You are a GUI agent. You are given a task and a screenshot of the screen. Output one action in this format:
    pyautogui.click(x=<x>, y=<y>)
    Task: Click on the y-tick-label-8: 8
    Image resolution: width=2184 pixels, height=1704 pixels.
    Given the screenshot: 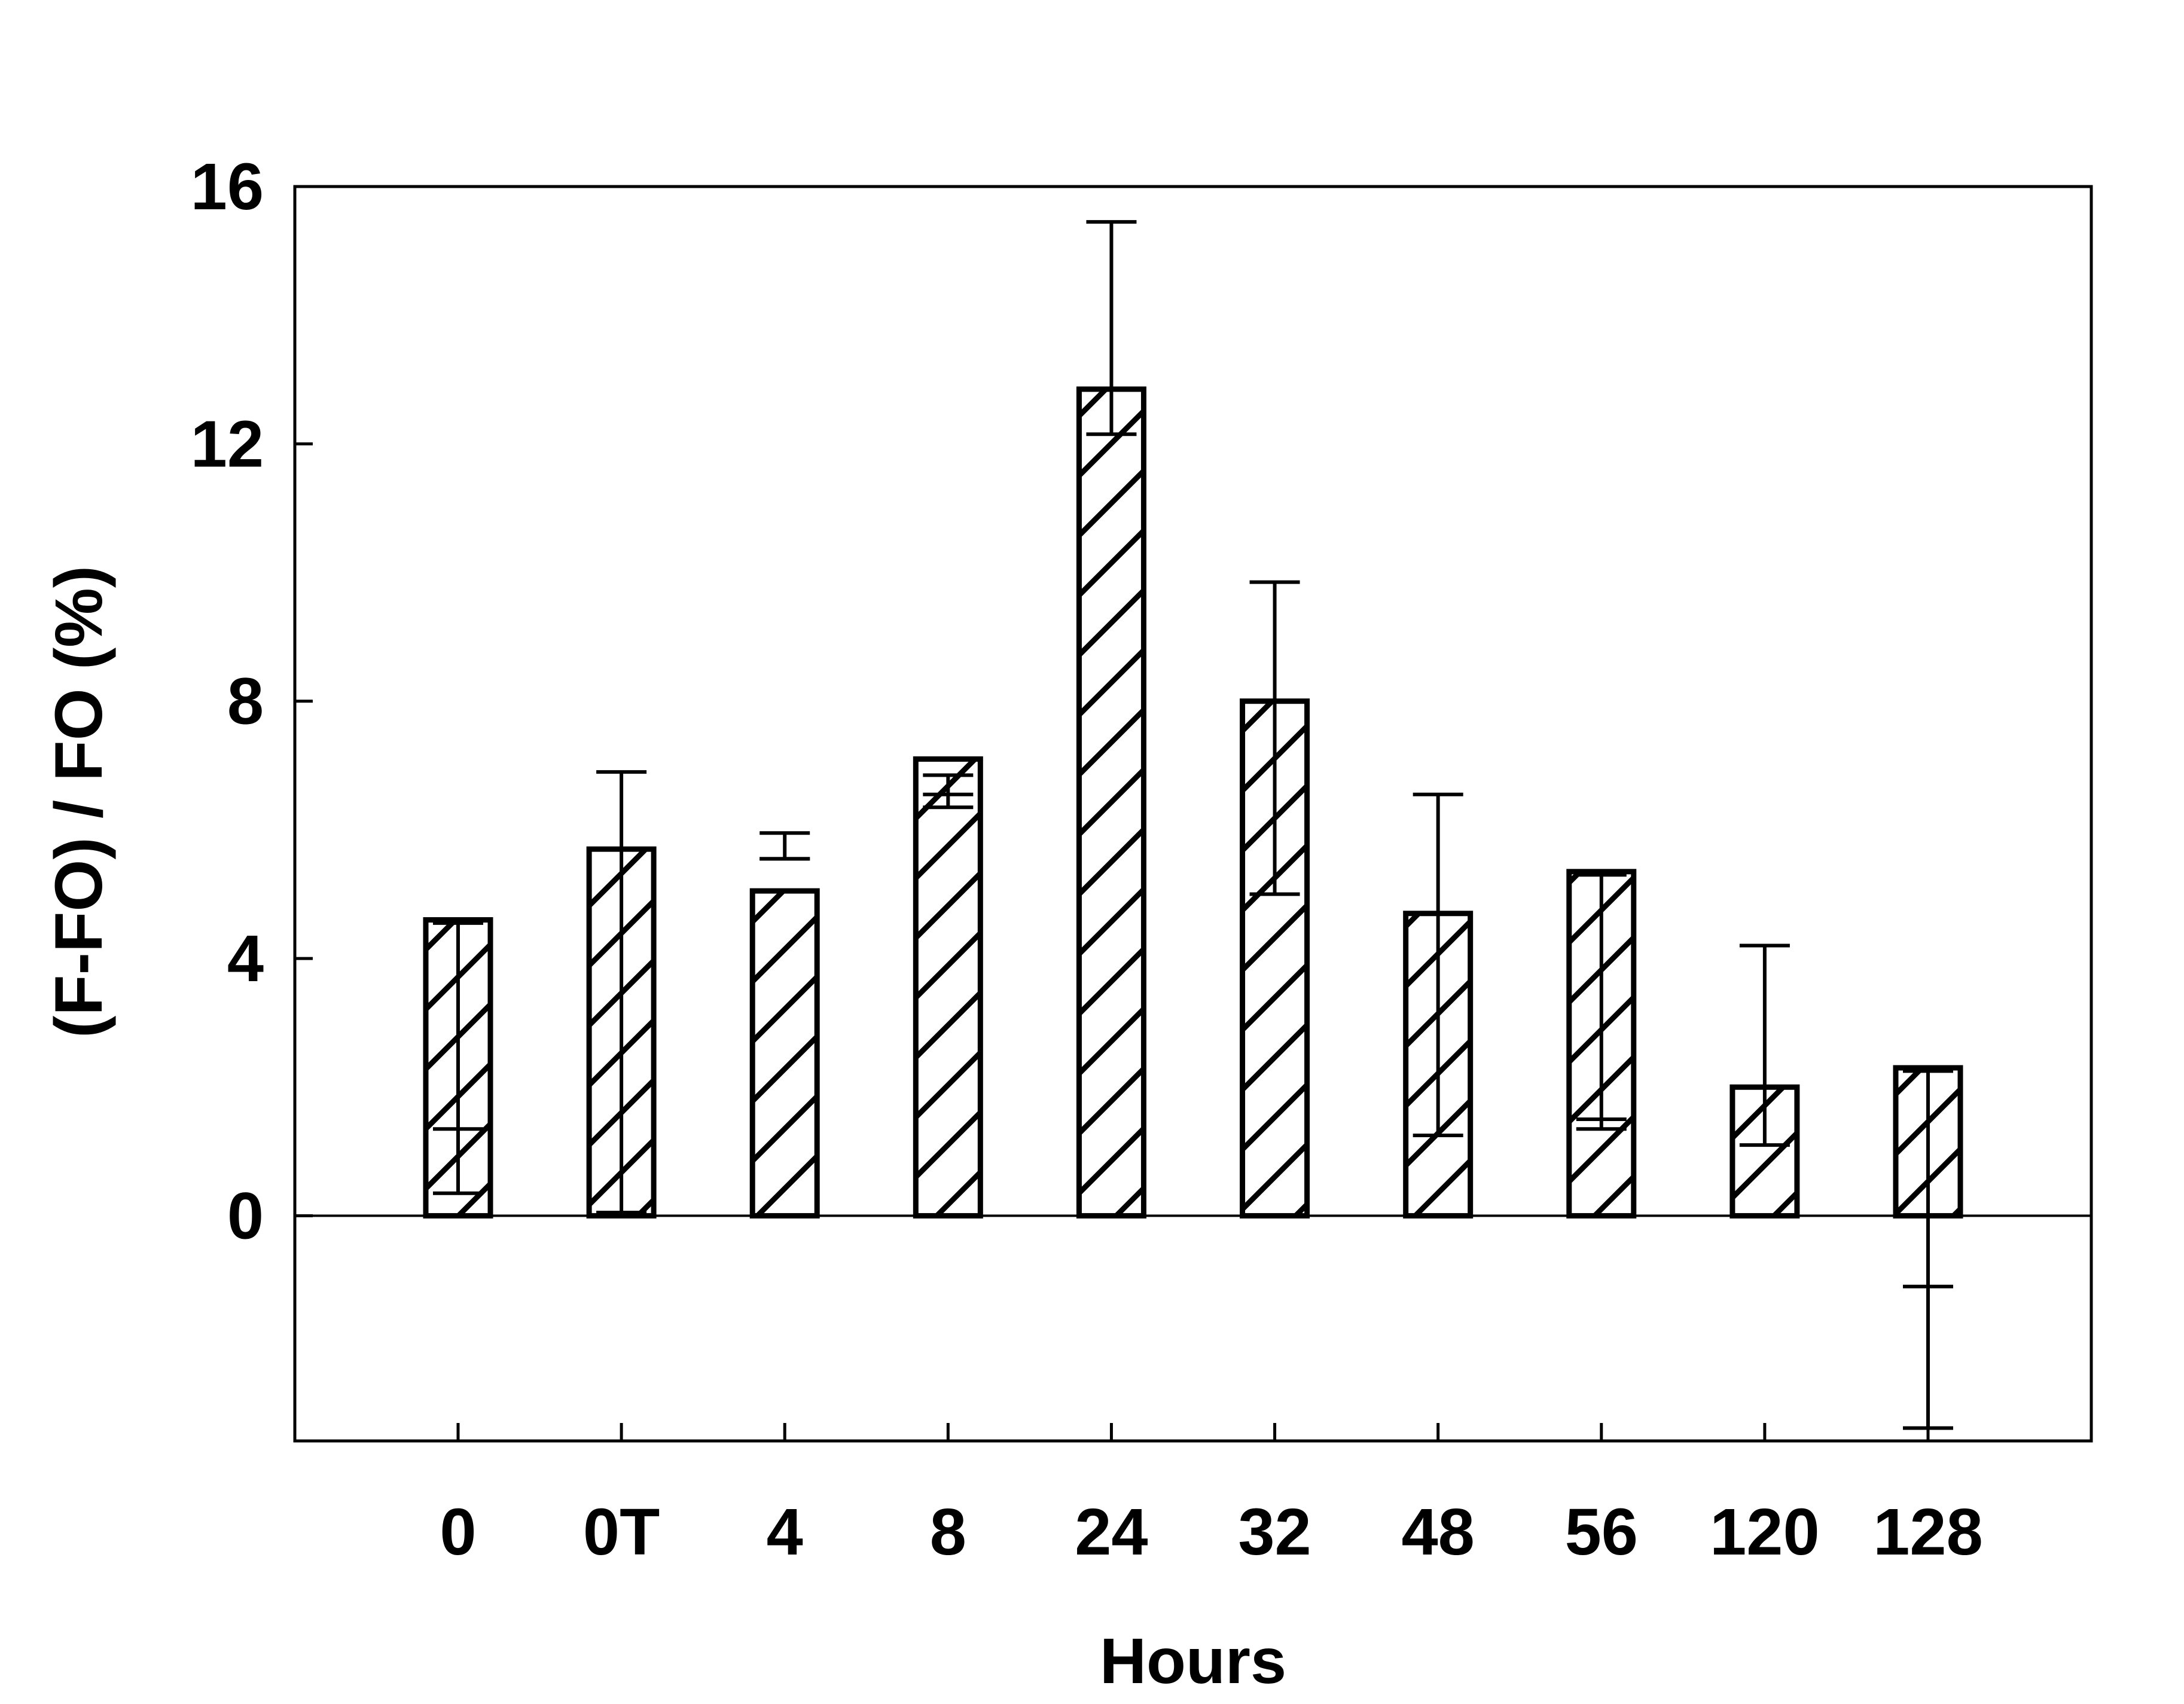 What is the action you would take?
    pyautogui.click(x=245, y=702)
    